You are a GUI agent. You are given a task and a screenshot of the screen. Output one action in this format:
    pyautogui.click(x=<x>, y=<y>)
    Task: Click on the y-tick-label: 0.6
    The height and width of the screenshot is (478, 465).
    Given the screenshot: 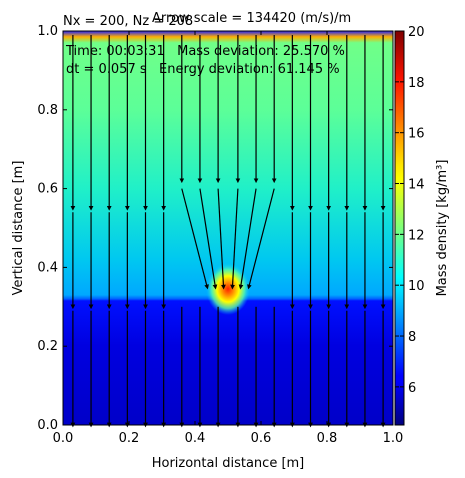 What is the action you would take?
    pyautogui.click(x=47, y=189)
    